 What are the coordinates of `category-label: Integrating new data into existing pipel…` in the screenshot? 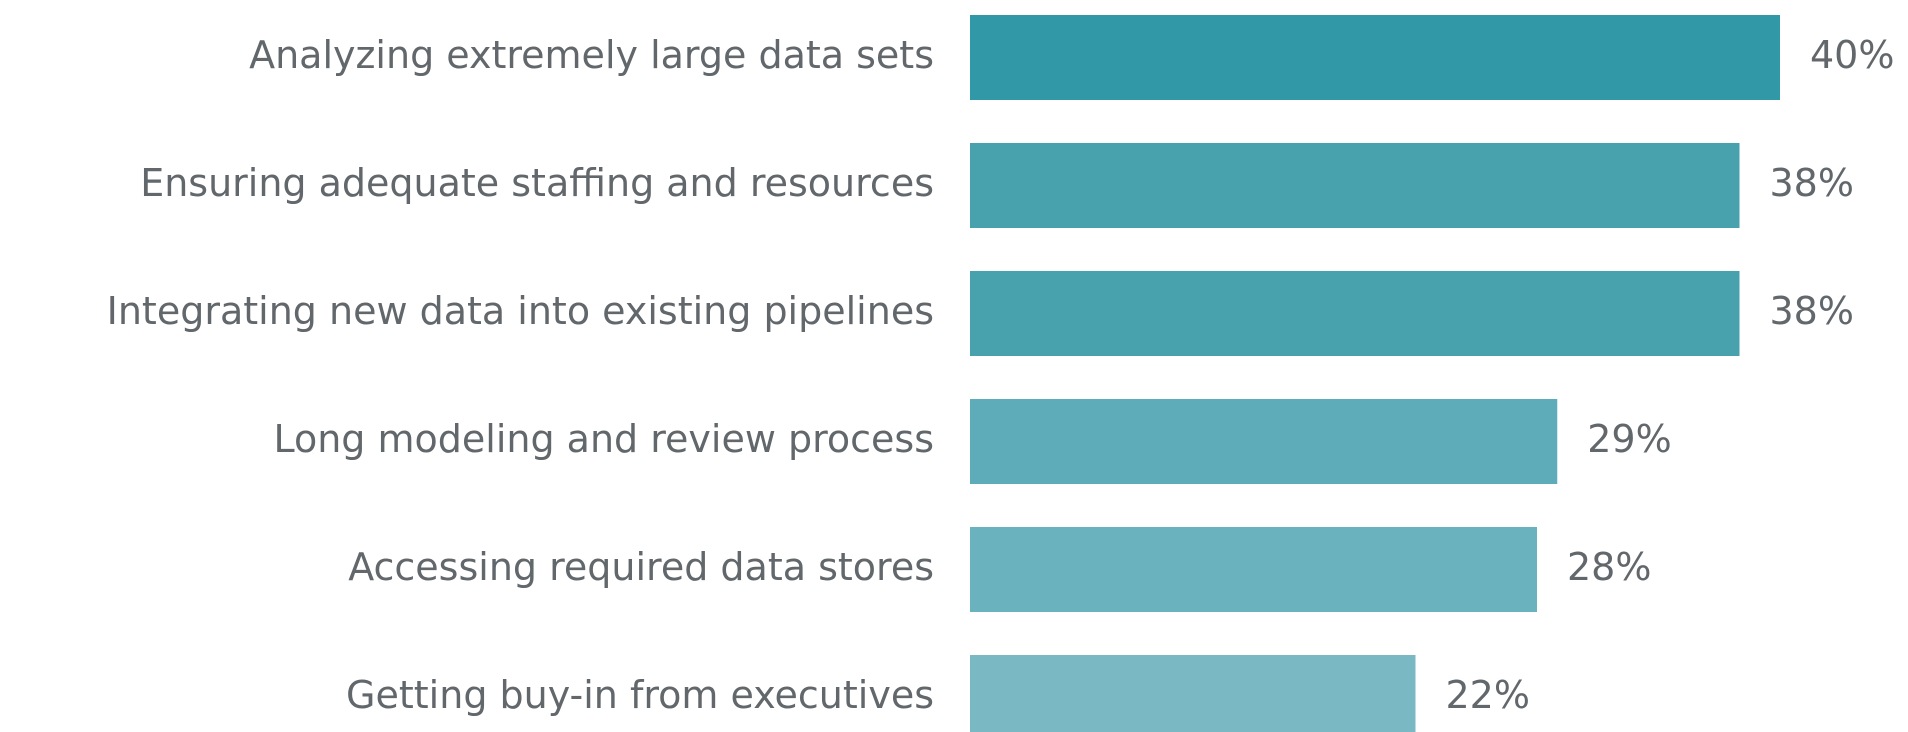 It's located at (520, 311).